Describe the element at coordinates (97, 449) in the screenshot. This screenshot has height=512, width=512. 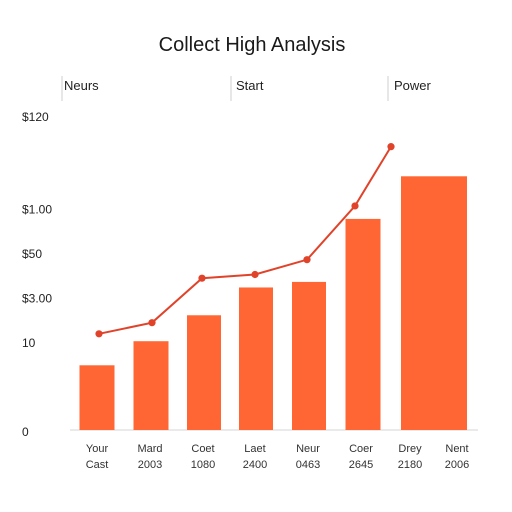
I see `x-tick-label: Your` at that location.